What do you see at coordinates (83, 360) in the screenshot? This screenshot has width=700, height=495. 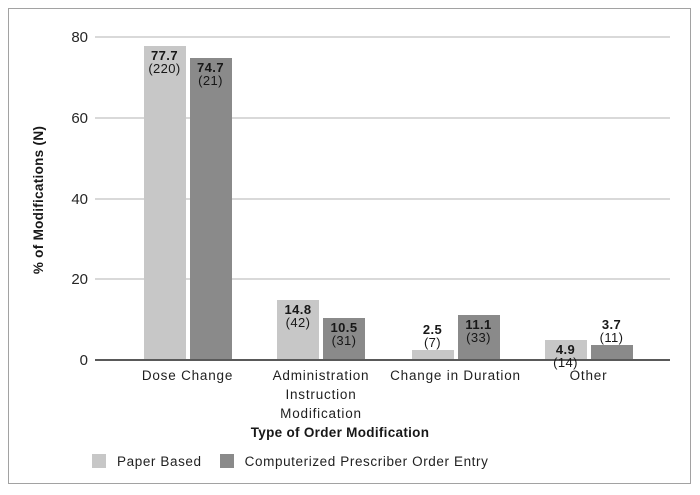 I see `y-tick-label-0: 0` at bounding box center [83, 360].